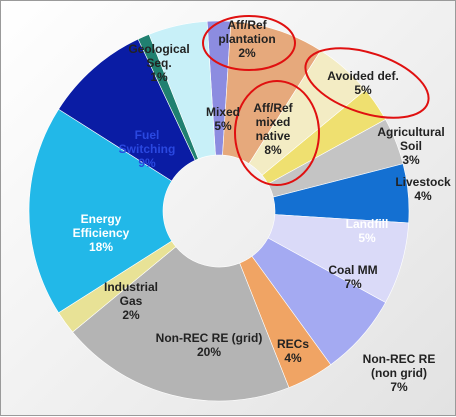 The width and height of the screenshot is (456, 417). Describe the element at coordinates (222, 112) in the screenshot. I see `slice-name: Mixed` at that location.